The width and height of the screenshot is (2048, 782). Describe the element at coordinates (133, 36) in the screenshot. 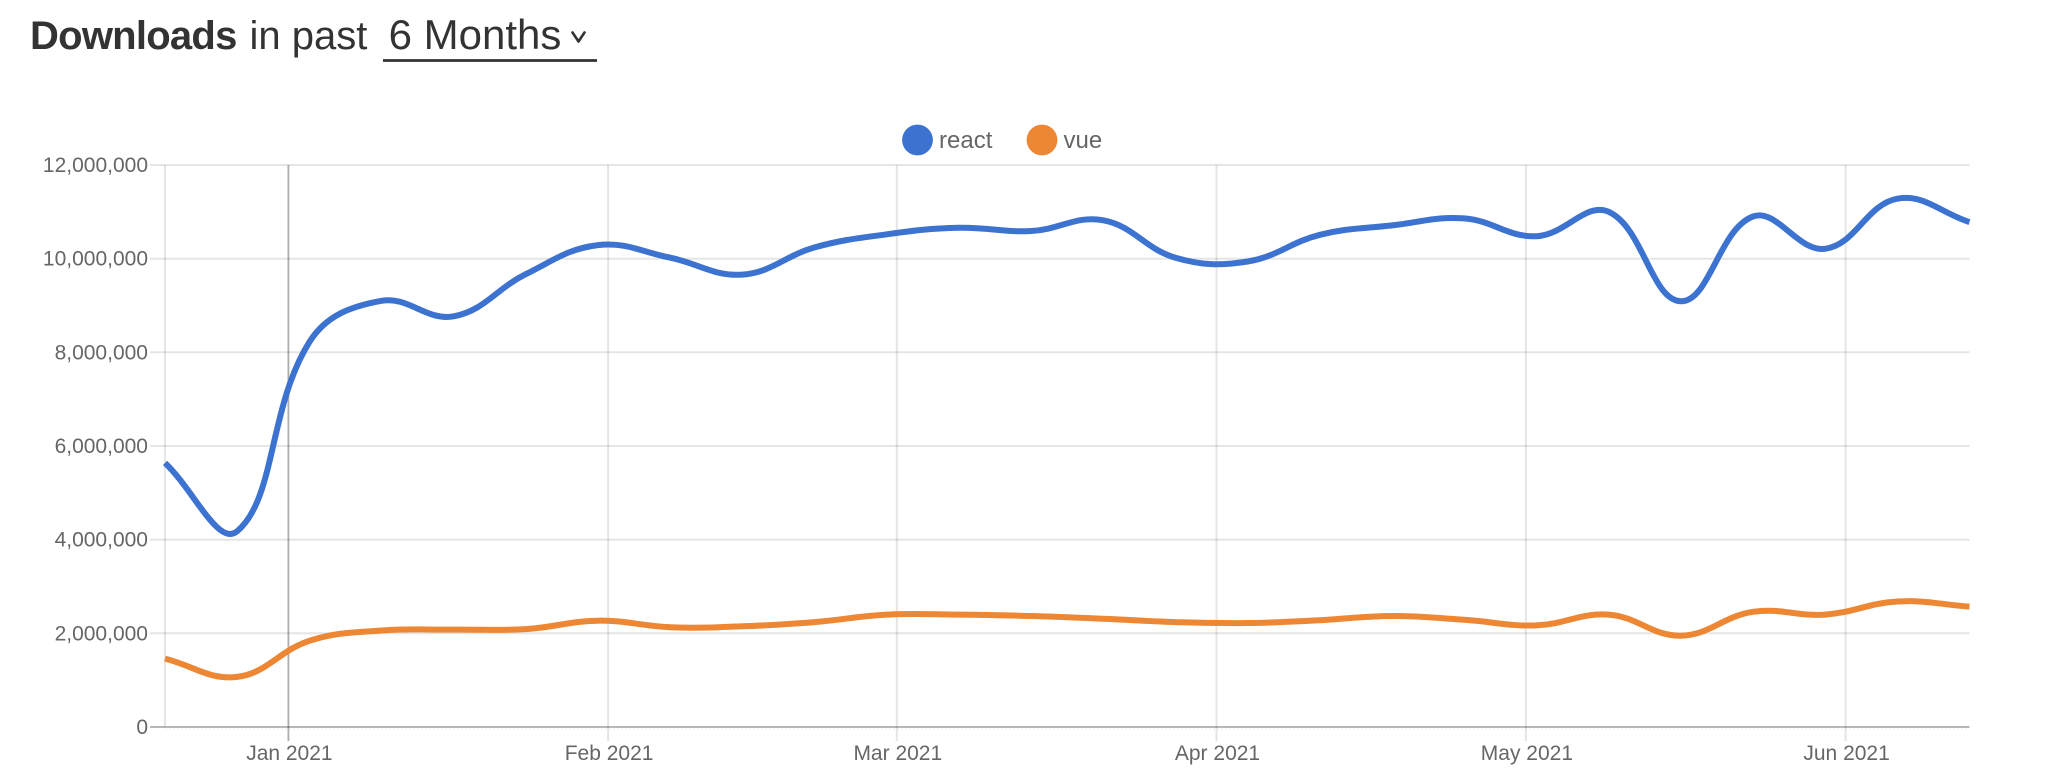

I see `svg-text: Downloads` at that location.